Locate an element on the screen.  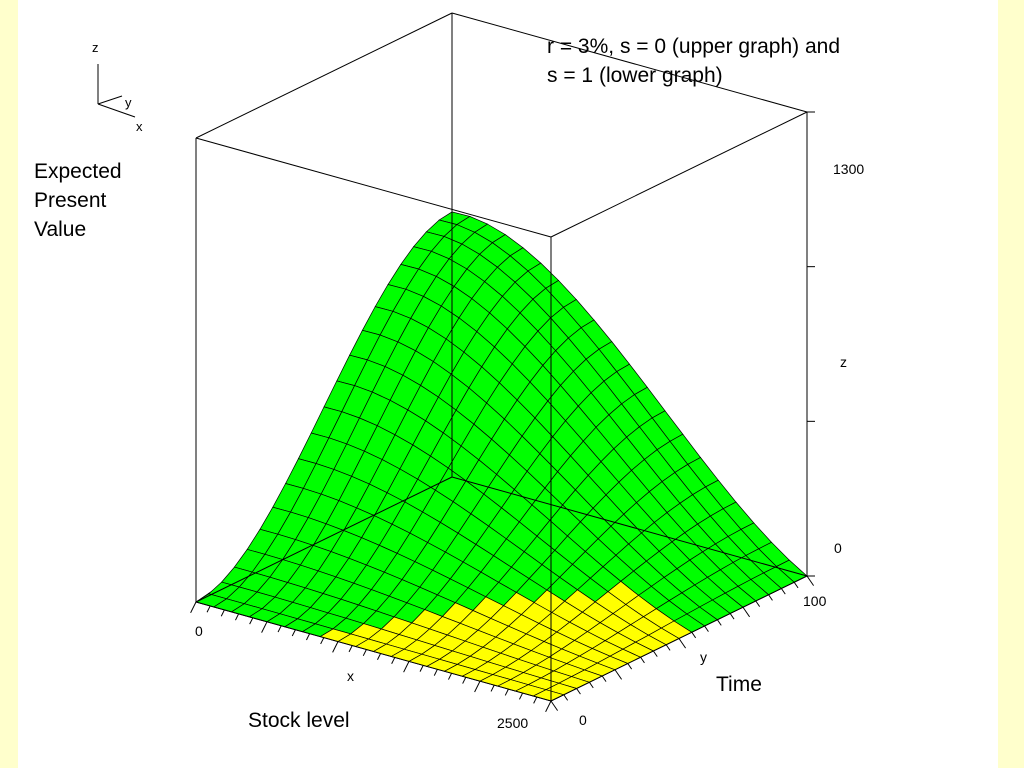
y-tick-100: 100 is located at coordinates (815, 601).